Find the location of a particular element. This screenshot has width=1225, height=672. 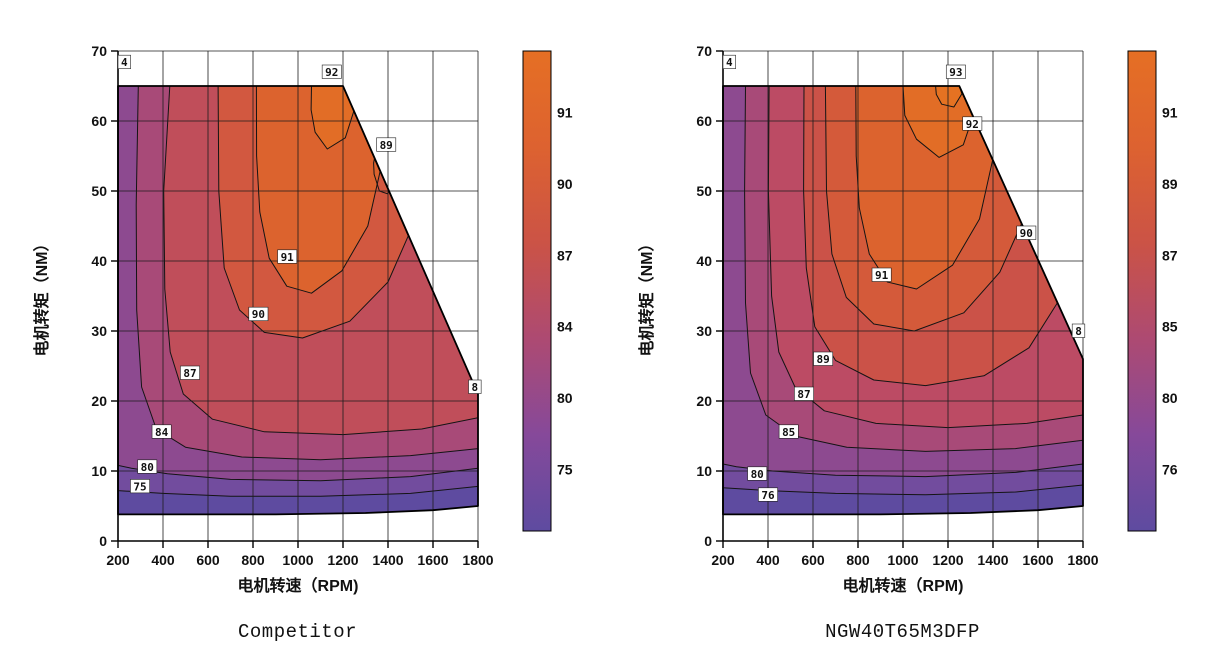

colorbar: 91 90 87 84 80 75 is located at coordinates (547, 291).